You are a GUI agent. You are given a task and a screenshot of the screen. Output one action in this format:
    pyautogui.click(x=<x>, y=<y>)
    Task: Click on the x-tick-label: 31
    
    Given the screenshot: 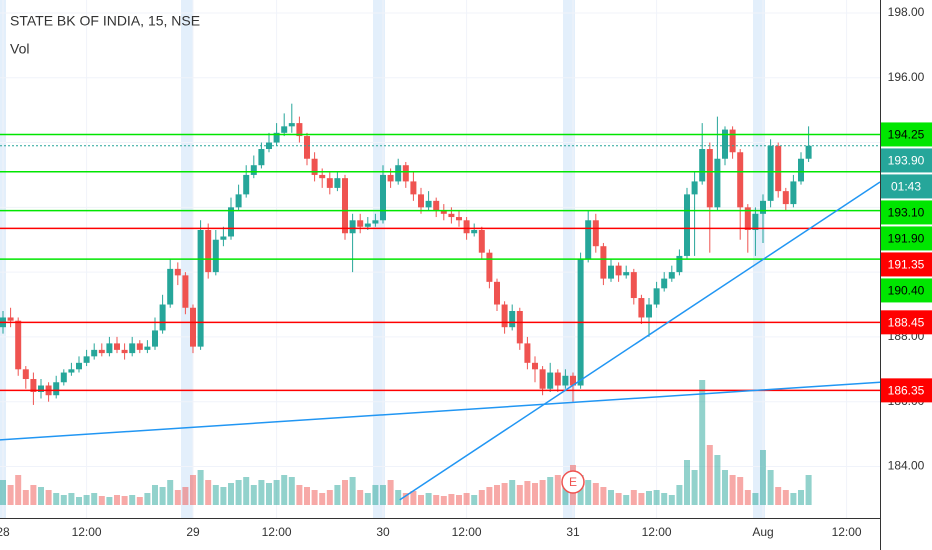 What is the action you would take?
    pyautogui.click(x=573, y=532)
    